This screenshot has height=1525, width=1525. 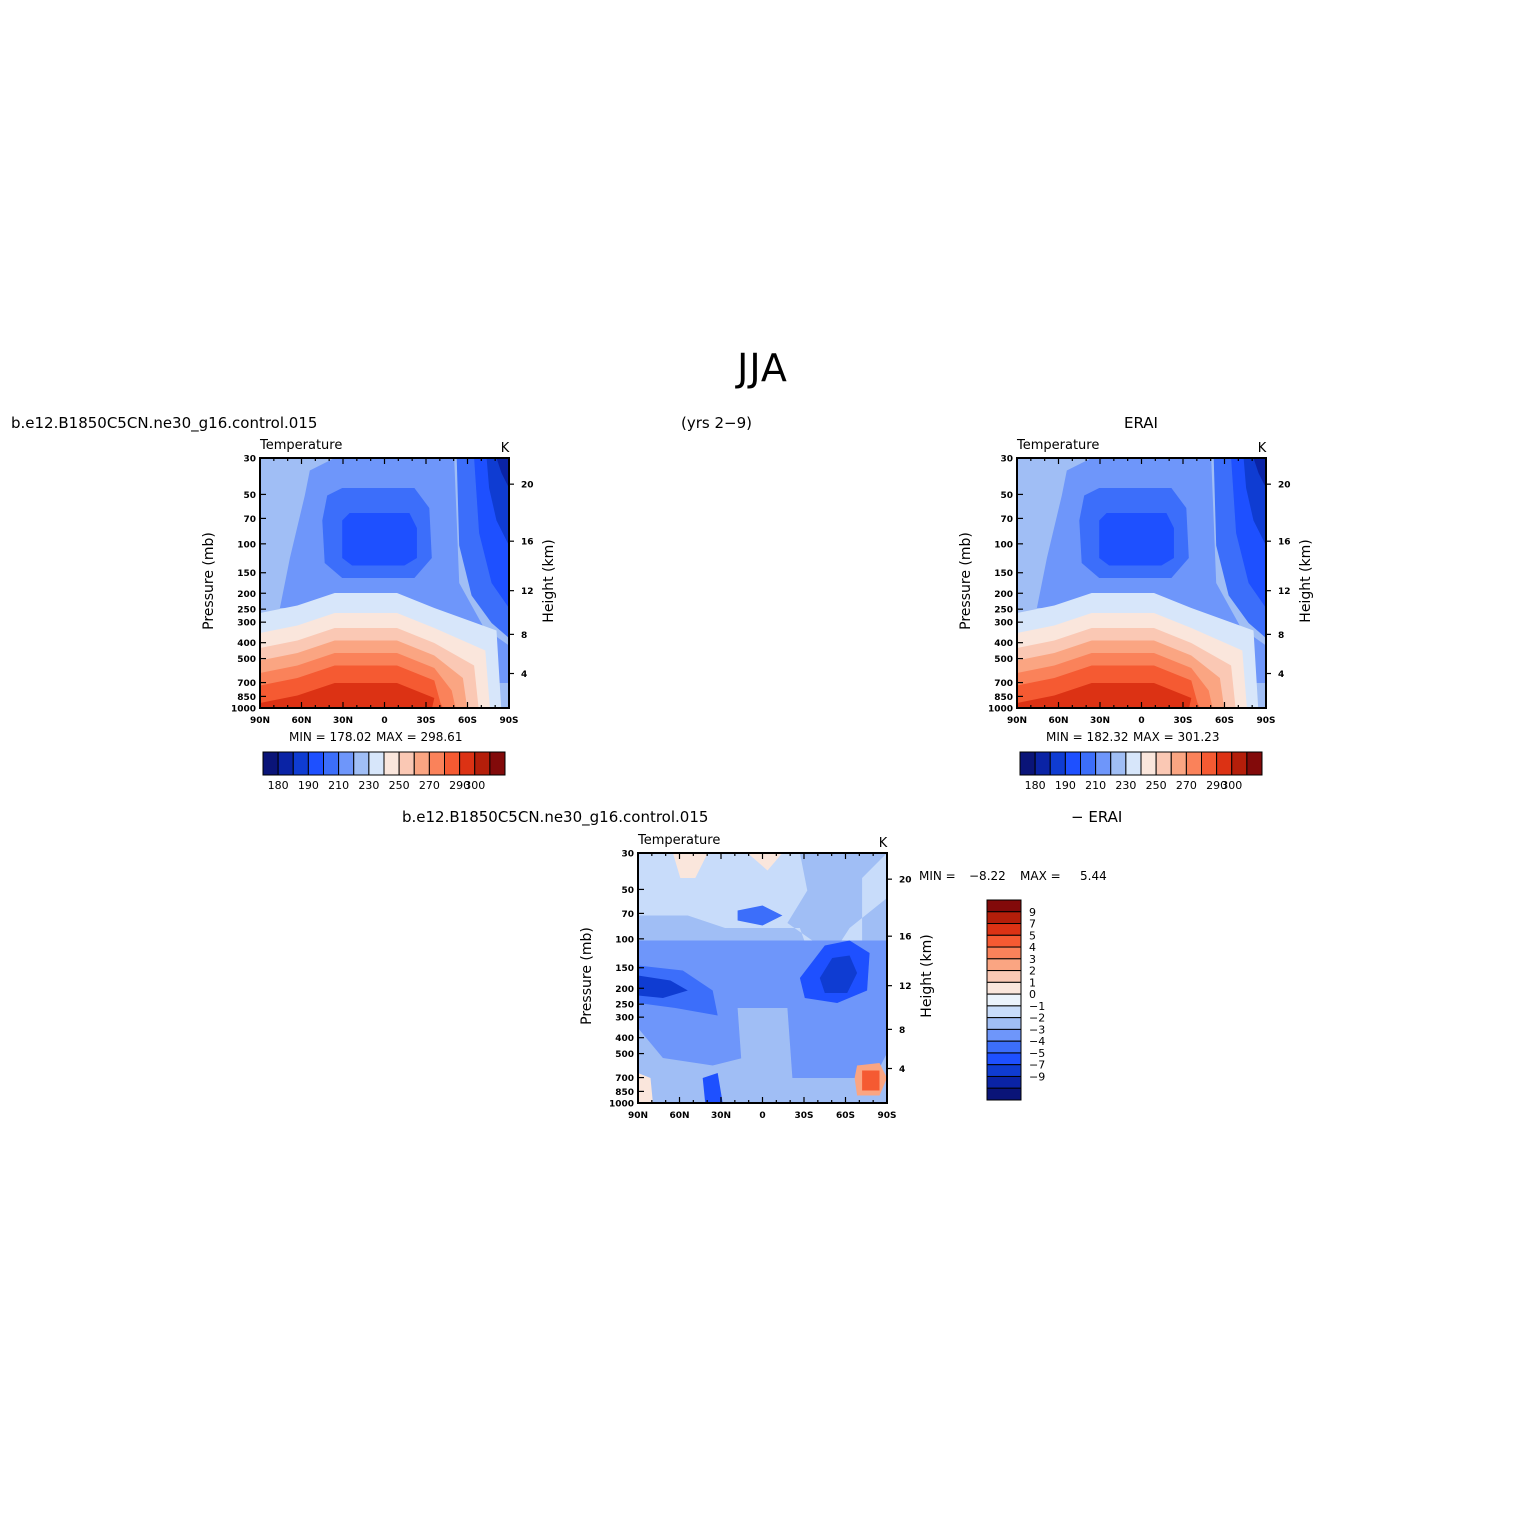 I want to click on max-label: MAX = 298.61, so click(x=419, y=737).